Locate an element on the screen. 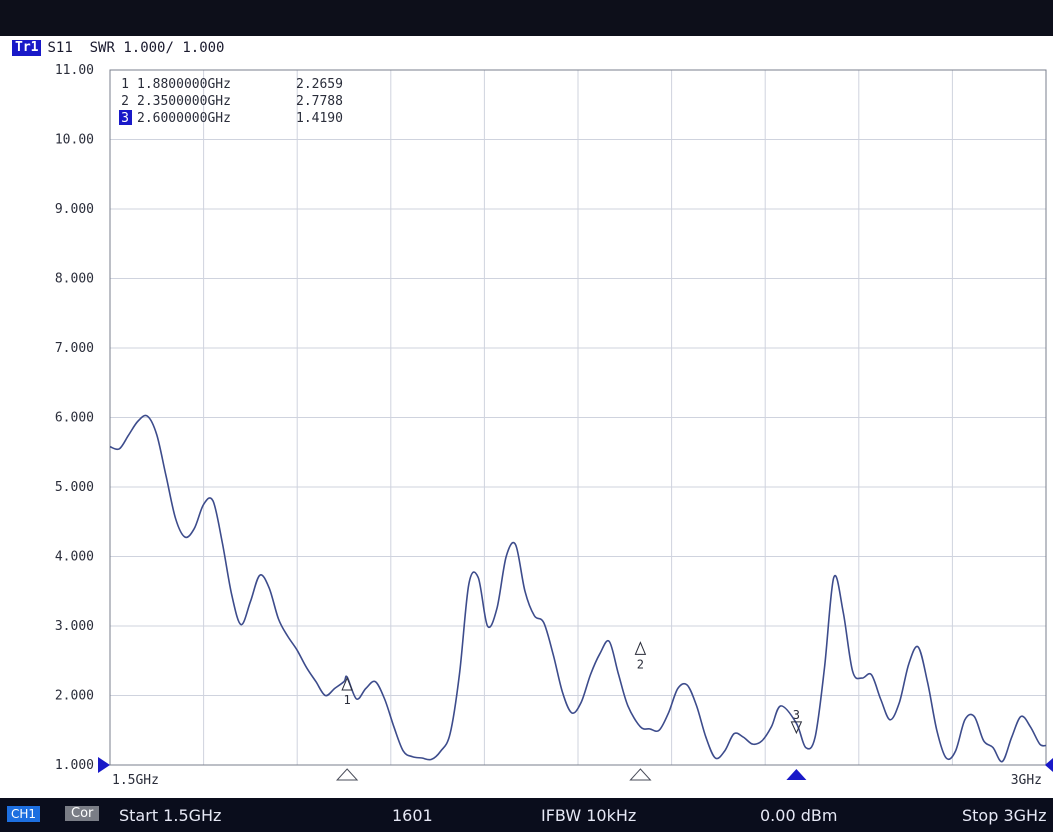 This screenshot has width=1053, height=832. y-tick-label: 1.000 is located at coordinates (74, 765).